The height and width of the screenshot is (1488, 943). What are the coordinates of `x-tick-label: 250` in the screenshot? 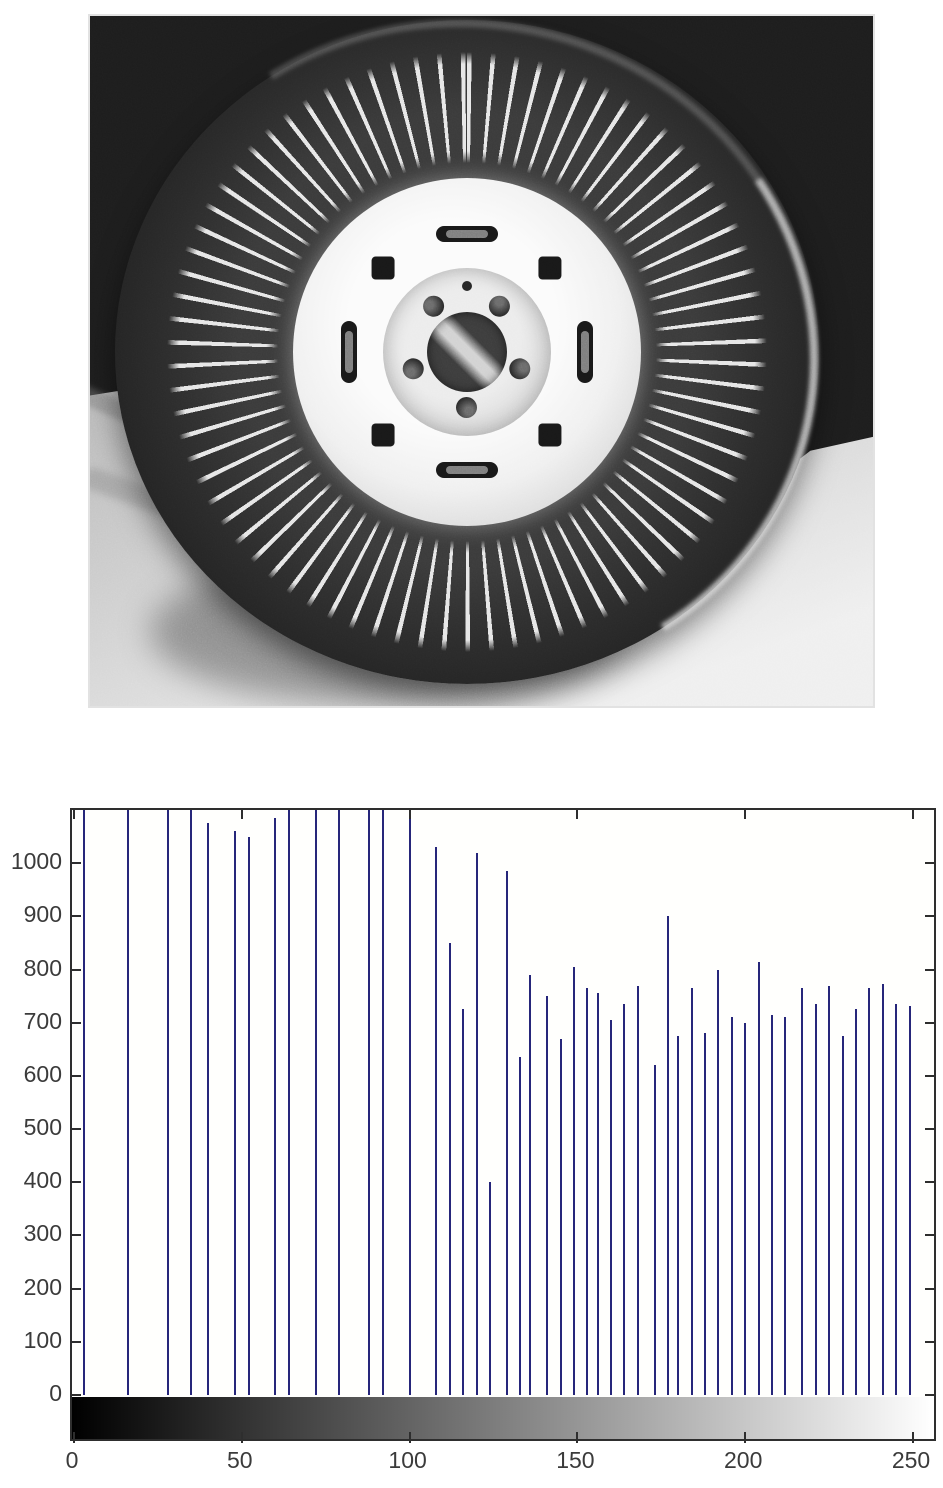 It's located at (911, 1460).